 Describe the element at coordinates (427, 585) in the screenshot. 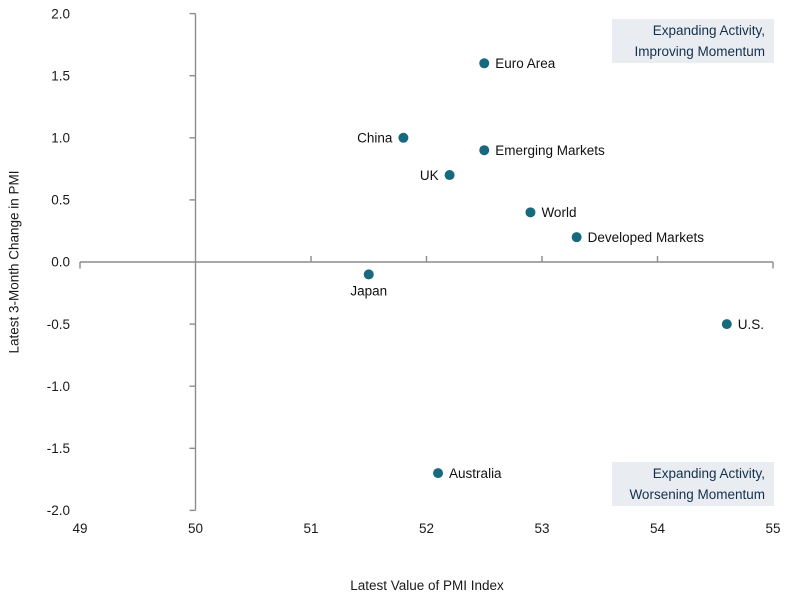

I see `x-axis-title: Latest Value of PMI Index` at that location.